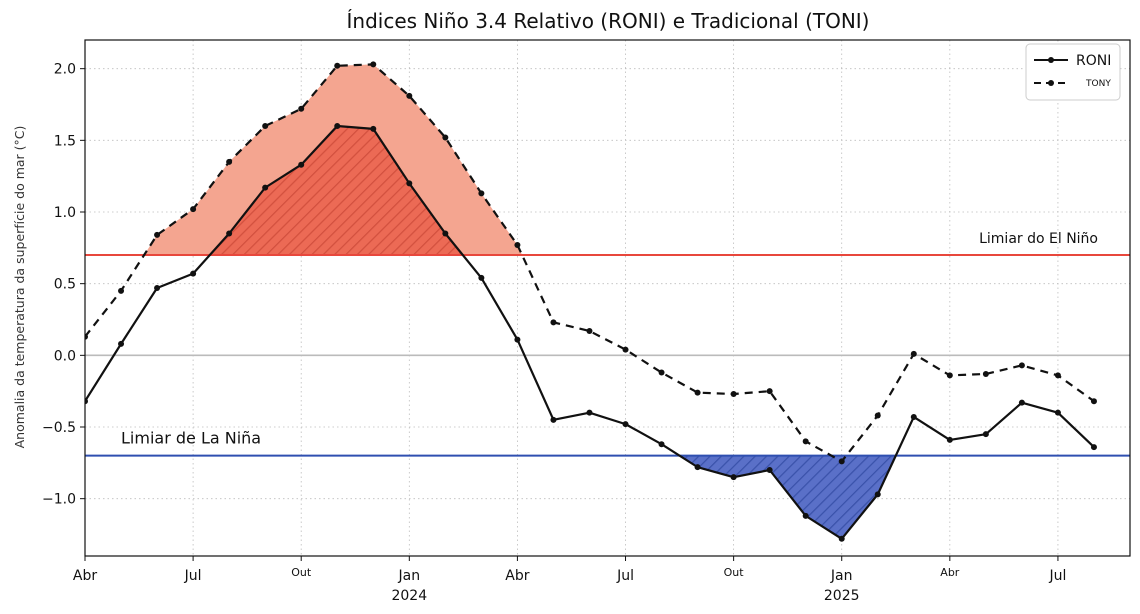 The height and width of the screenshot is (614, 1140). Describe the element at coordinates (65, 356) in the screenshot. I see `y-tick-label: 0.0` at that location.